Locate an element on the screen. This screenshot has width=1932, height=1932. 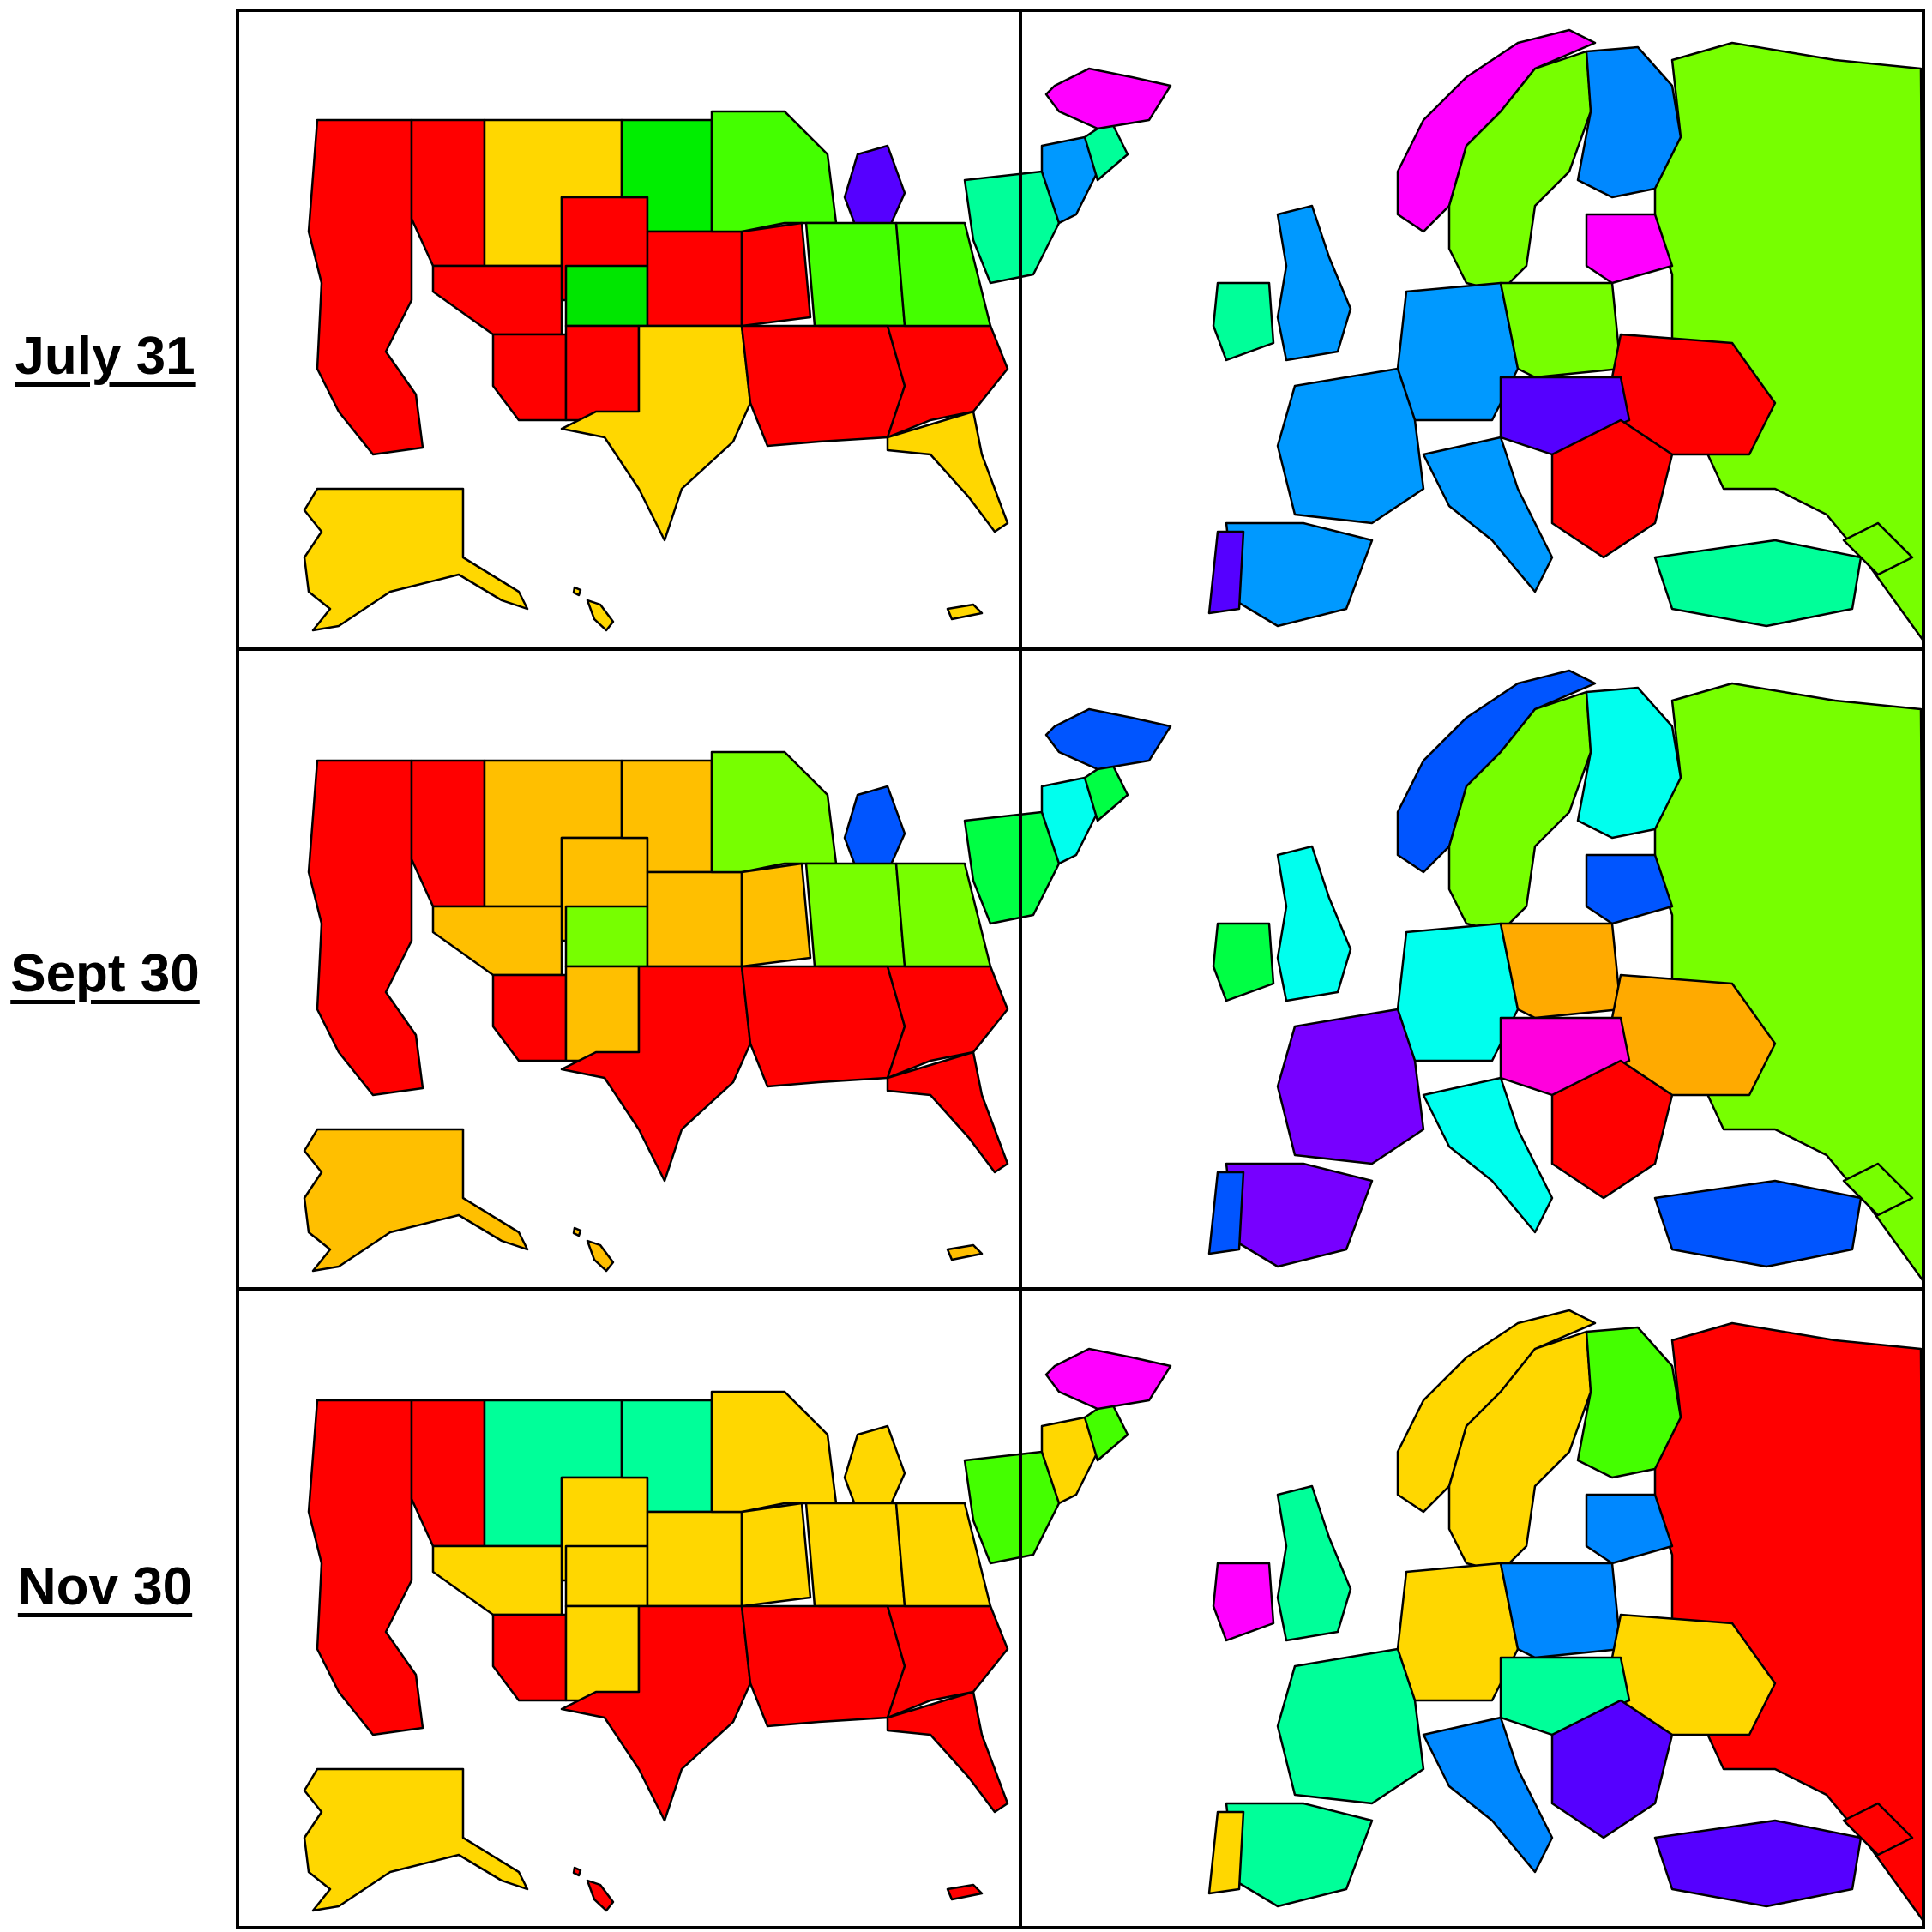
row-label-nov: Nov 30 is located at coordinates (105, 1586).